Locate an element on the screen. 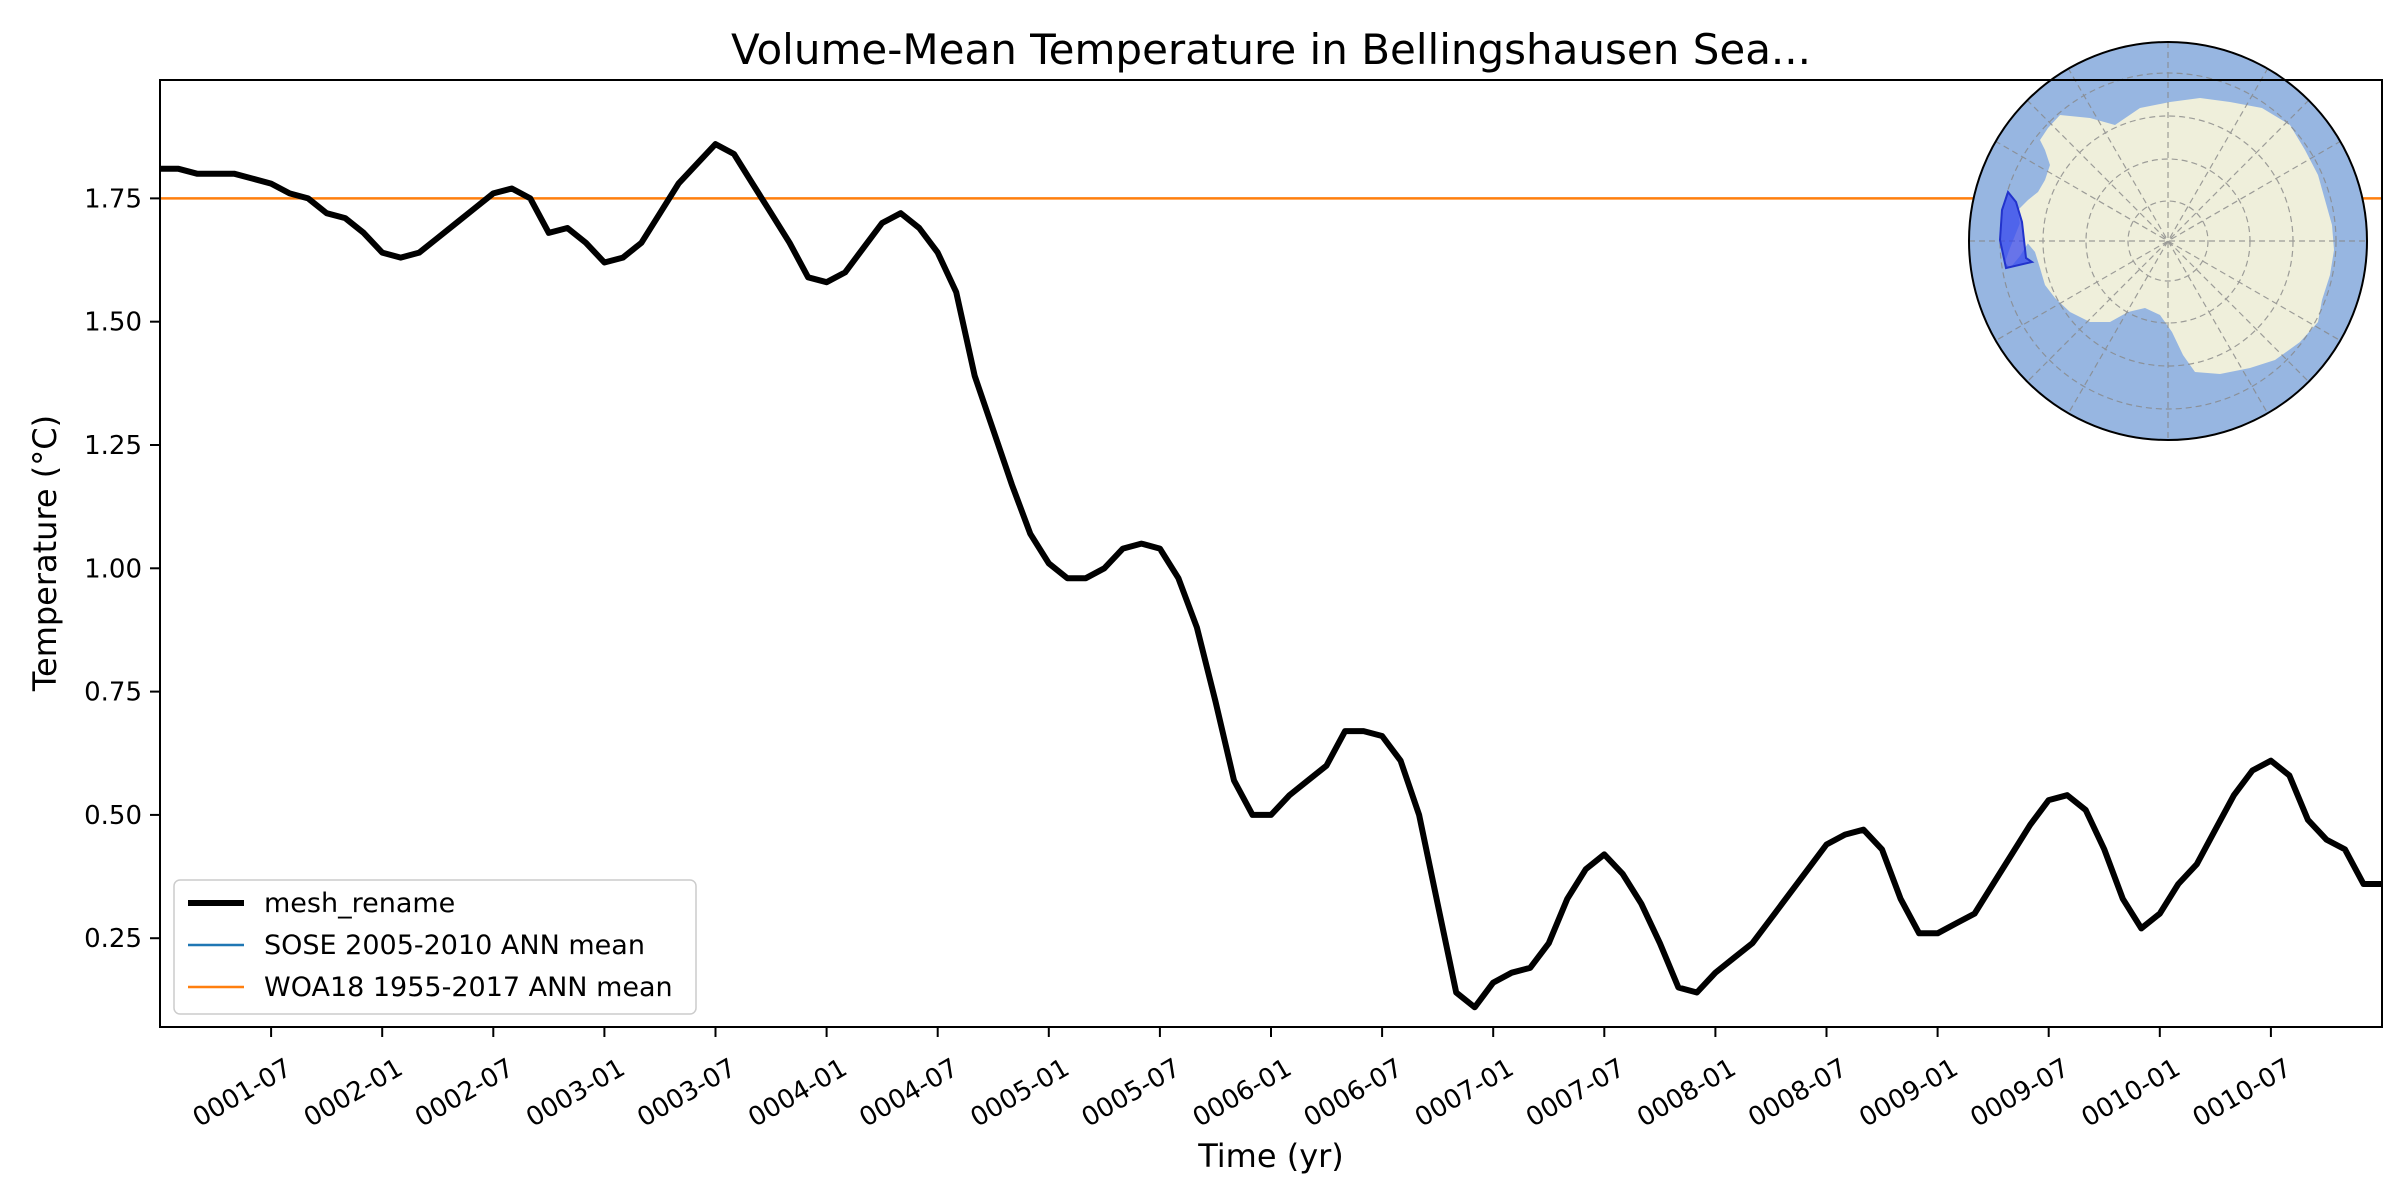 The height and width of the screenshot is (1200, 2400). y-tick-label: 0.25 is located at coordinates (113, 939).